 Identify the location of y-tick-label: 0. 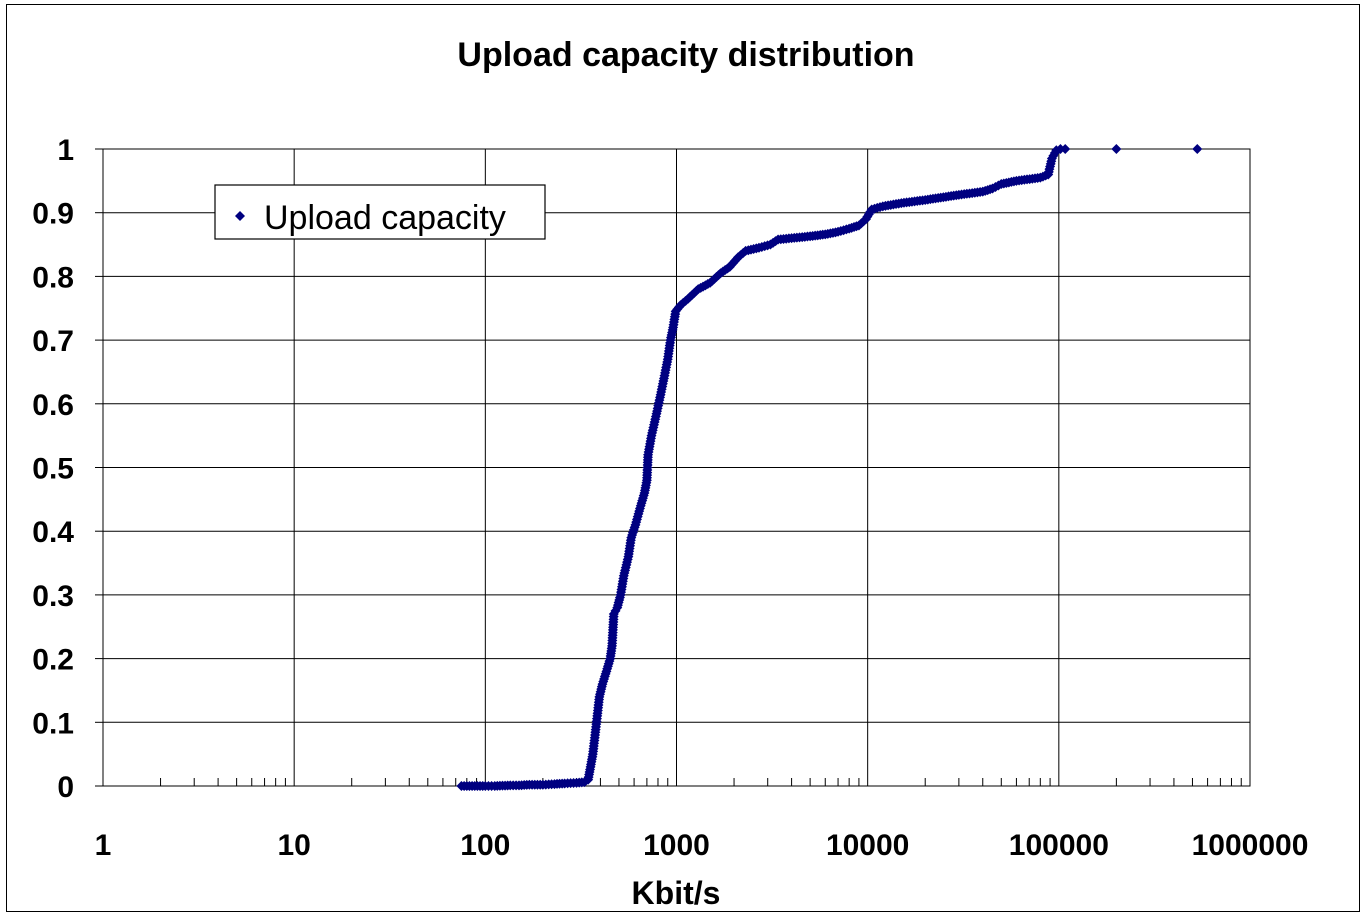
(65, 787).